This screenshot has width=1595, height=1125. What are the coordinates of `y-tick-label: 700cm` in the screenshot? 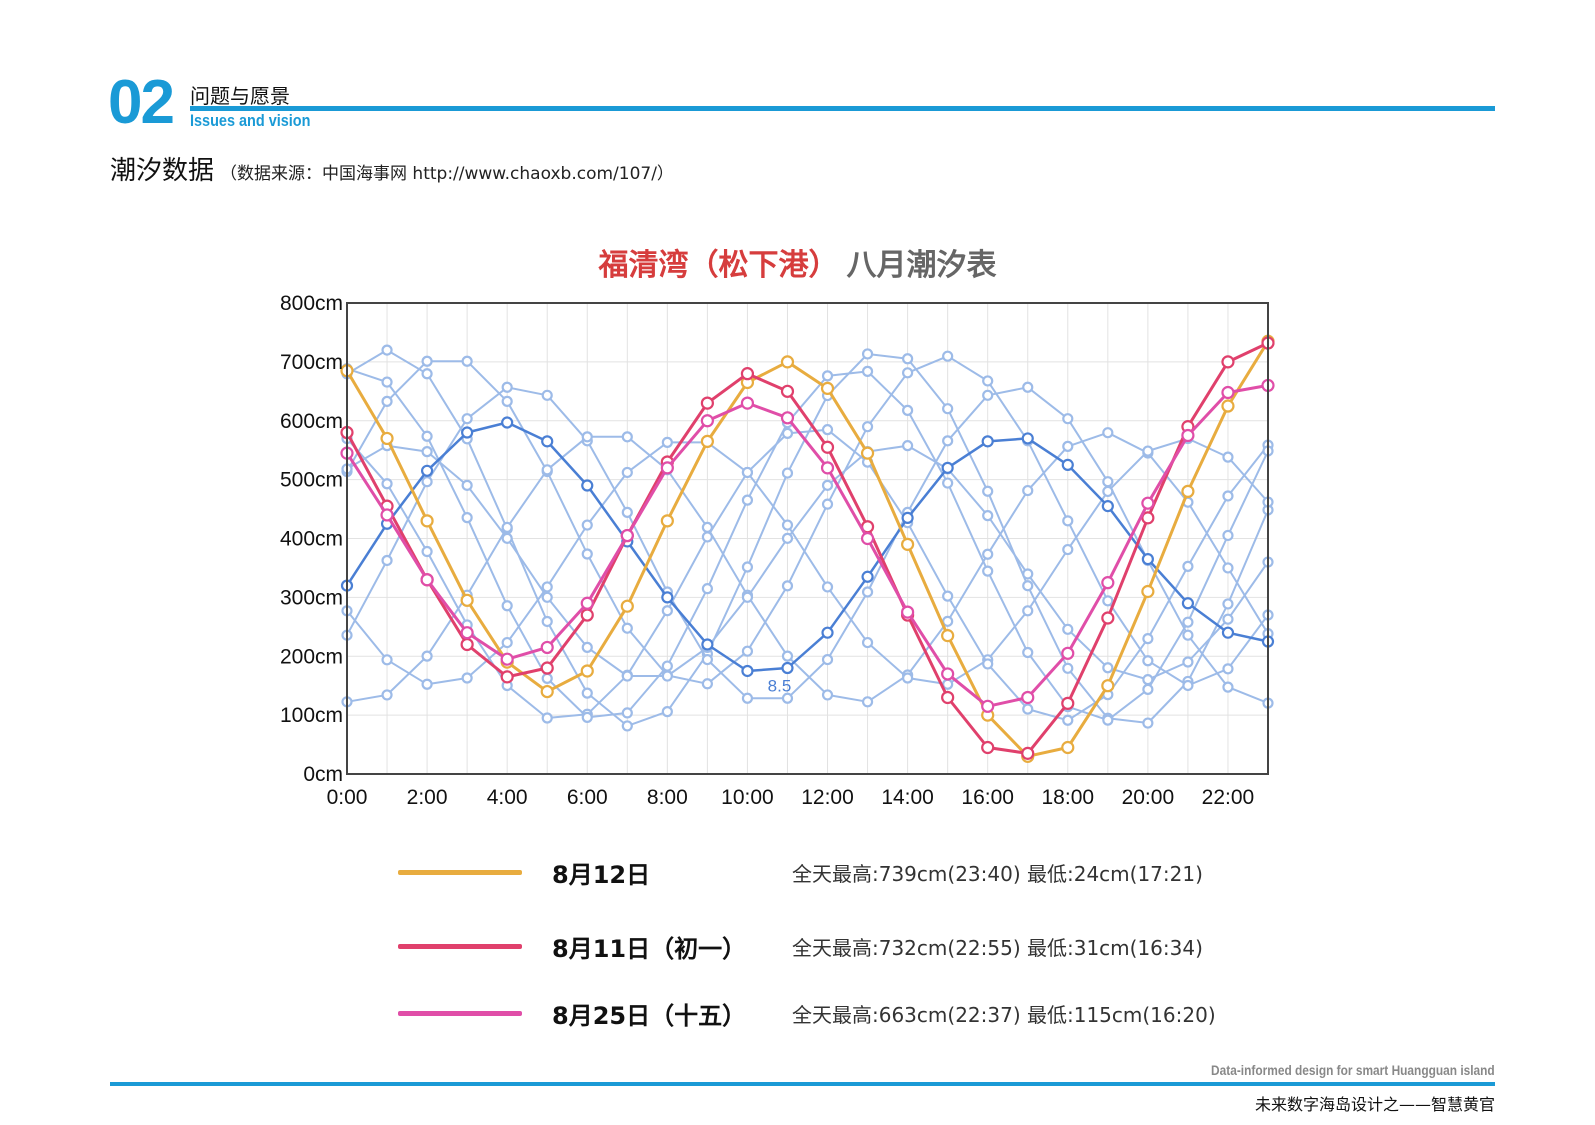 It's located at (311, 362).